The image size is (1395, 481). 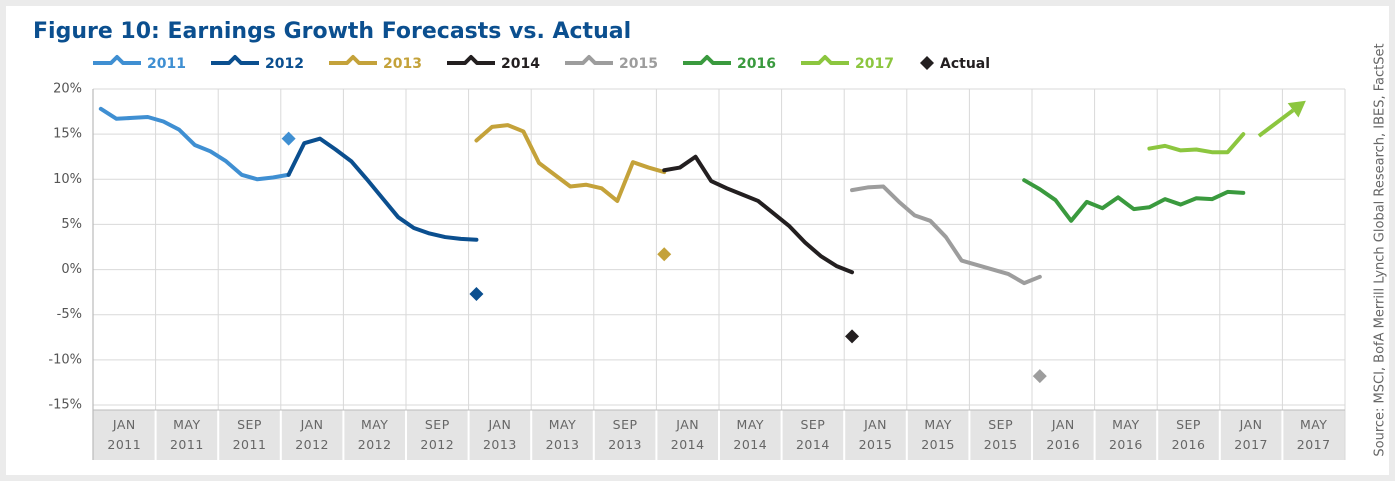 What do you see at coordinates (71, 269) in the screenshot?
I see `y-tick-label: 0%` at bounding box center [71, 269].